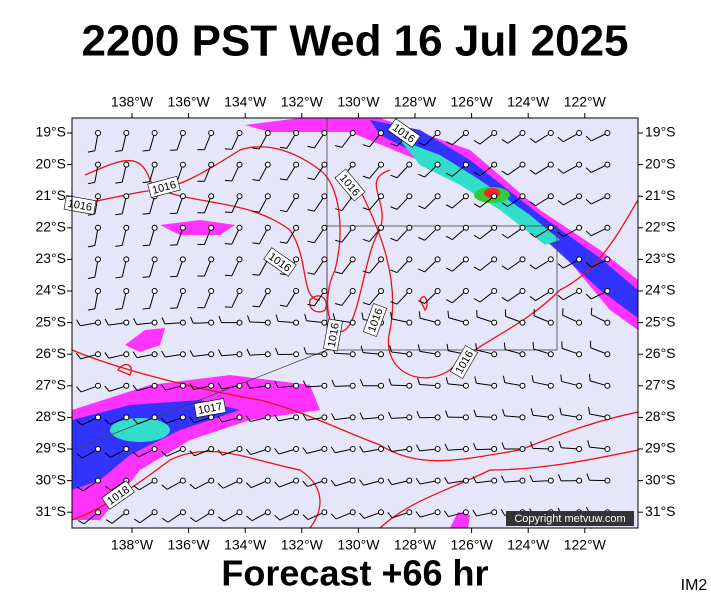  I want to click on lat-label: 23°S, so click(50, 258).